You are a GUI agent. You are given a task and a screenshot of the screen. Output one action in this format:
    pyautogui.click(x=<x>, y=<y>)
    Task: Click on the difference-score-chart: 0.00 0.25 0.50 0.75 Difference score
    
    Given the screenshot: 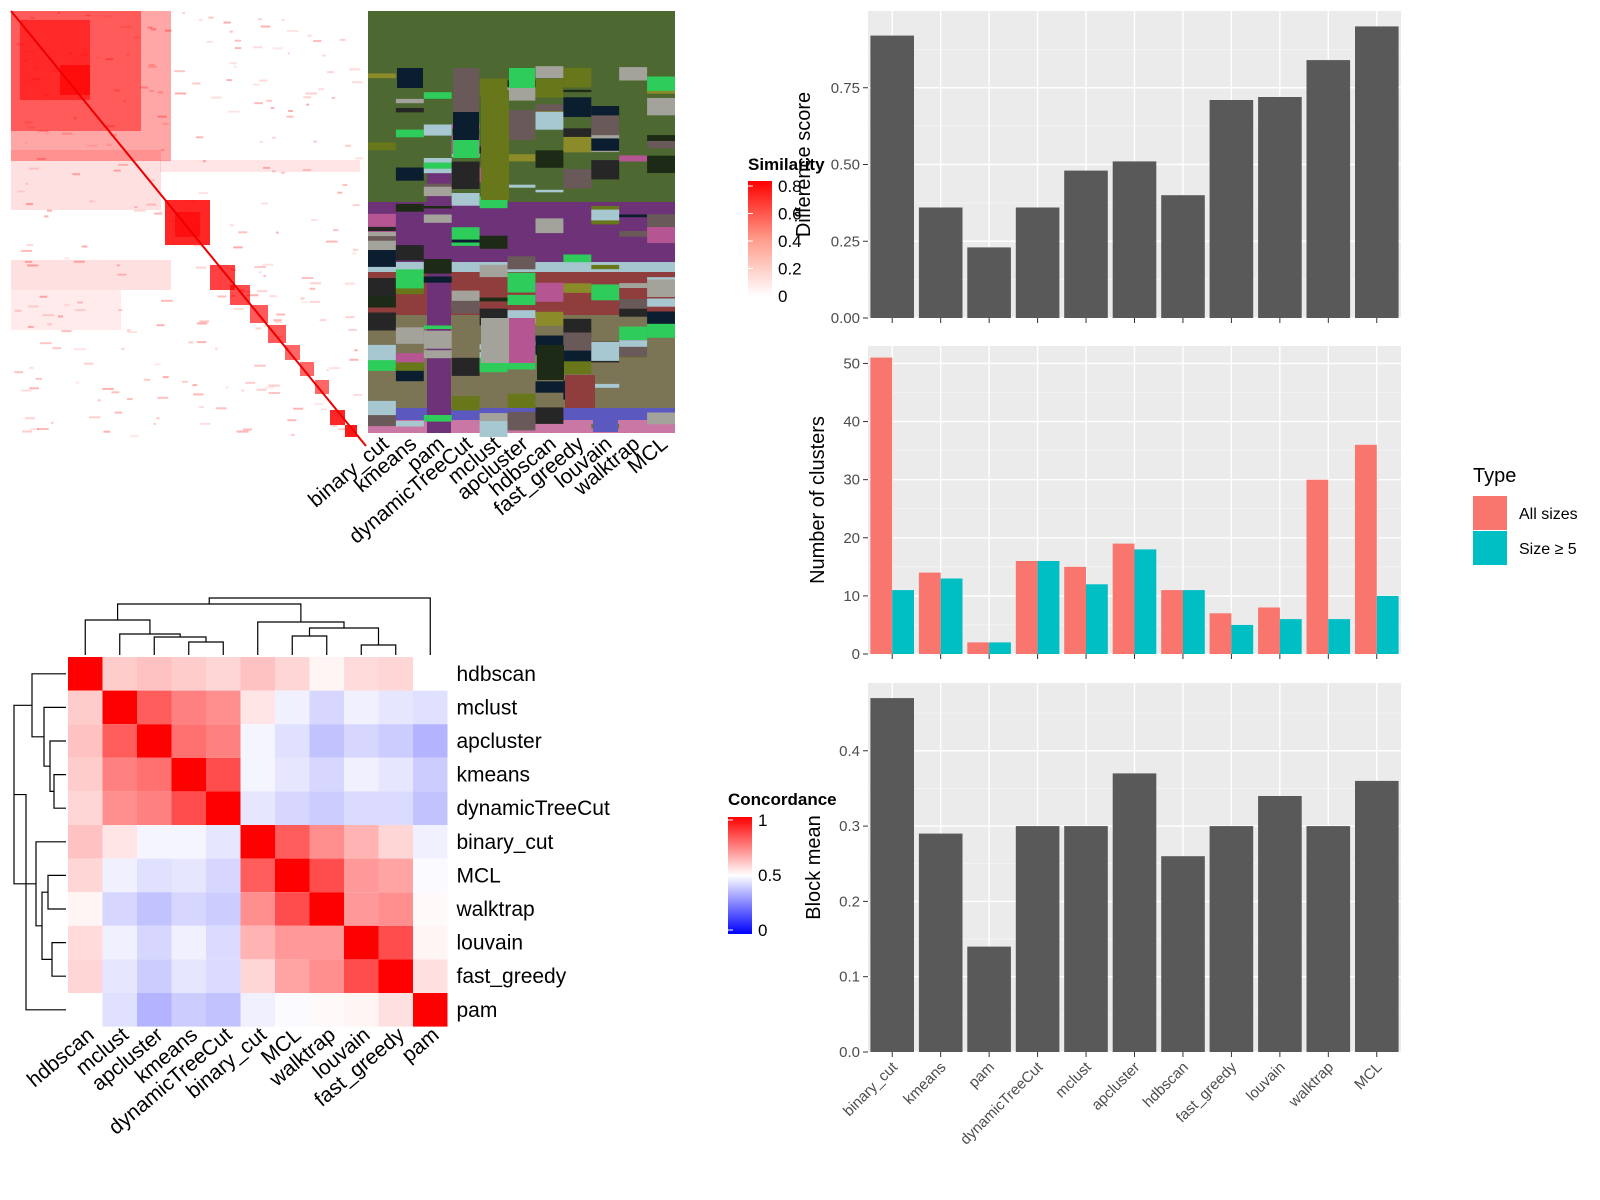 What is the action you would take?
    pyautogui.click(x=1097, y=169)
    